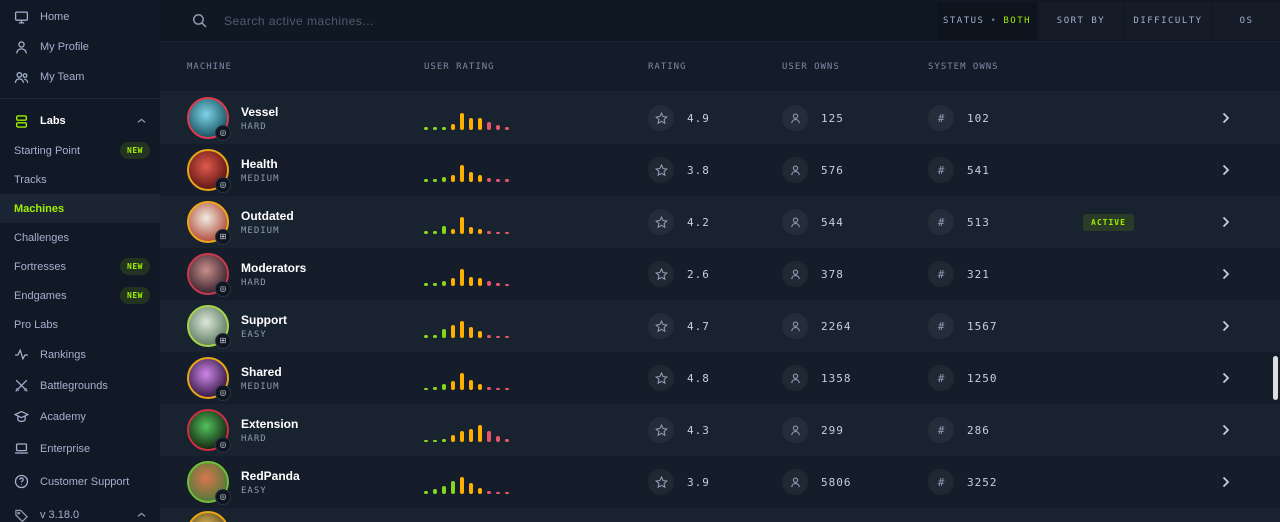 The image size is (1280, 522). I want to click on chevron-up-icon, so click(141, 120).